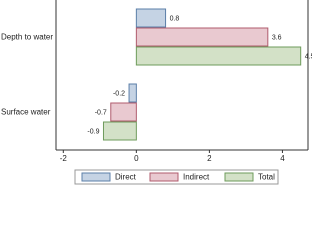 Image resolution: width=320 pixels, height=240 pixels. I want to click on value-label: 4.5, so click(308, 56).